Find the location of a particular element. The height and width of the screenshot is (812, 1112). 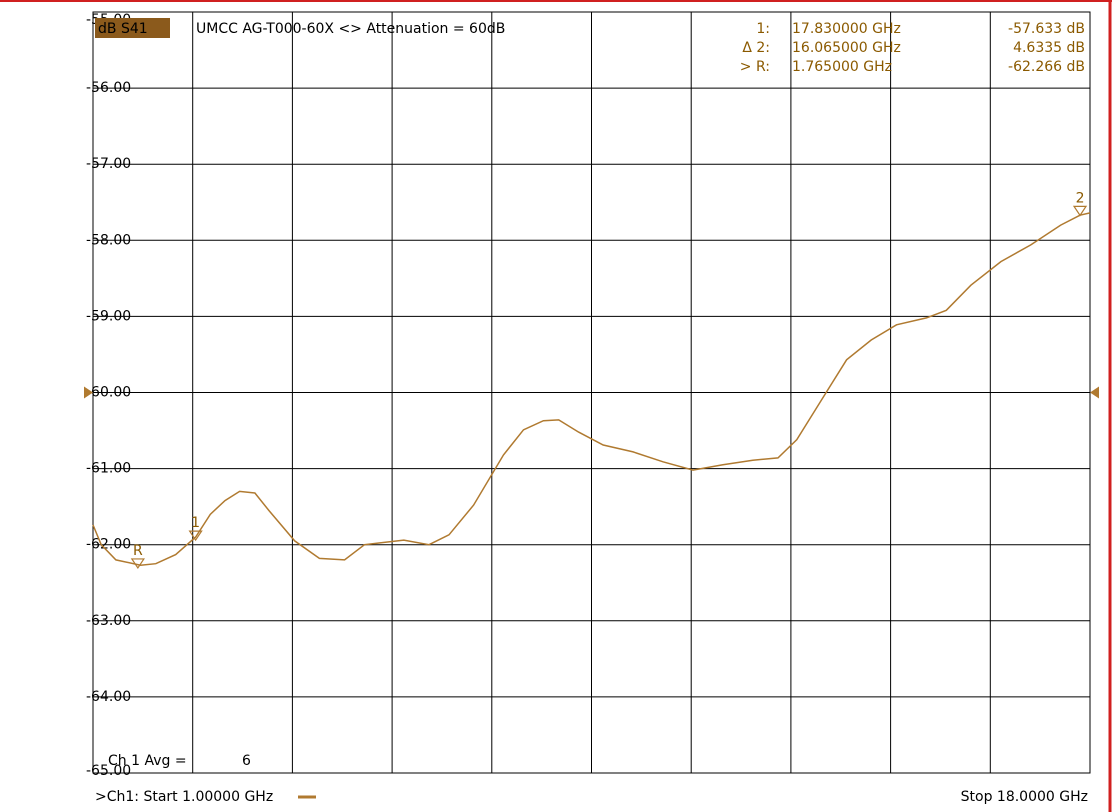

y-tick-label: -56.00 is located at coordinates (108, 88).